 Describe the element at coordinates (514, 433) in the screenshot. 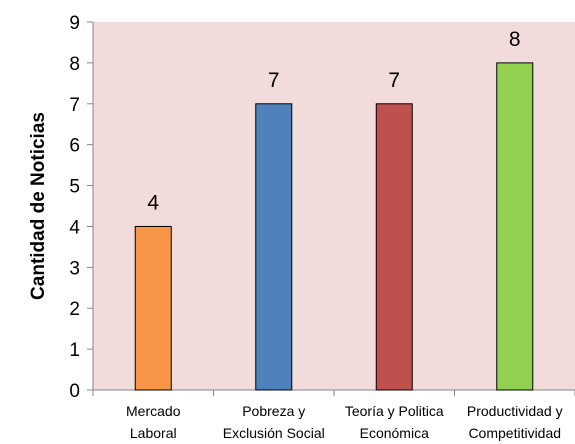

I see `category-label: Competitividad` at that location.